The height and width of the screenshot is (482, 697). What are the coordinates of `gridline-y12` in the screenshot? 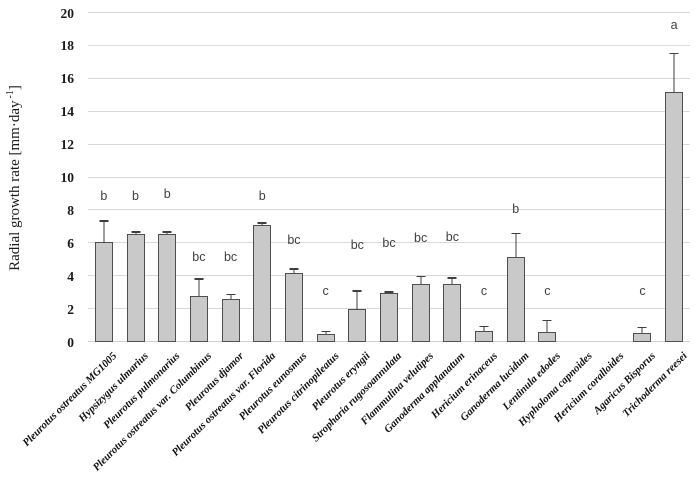 It's located at (389, 144).